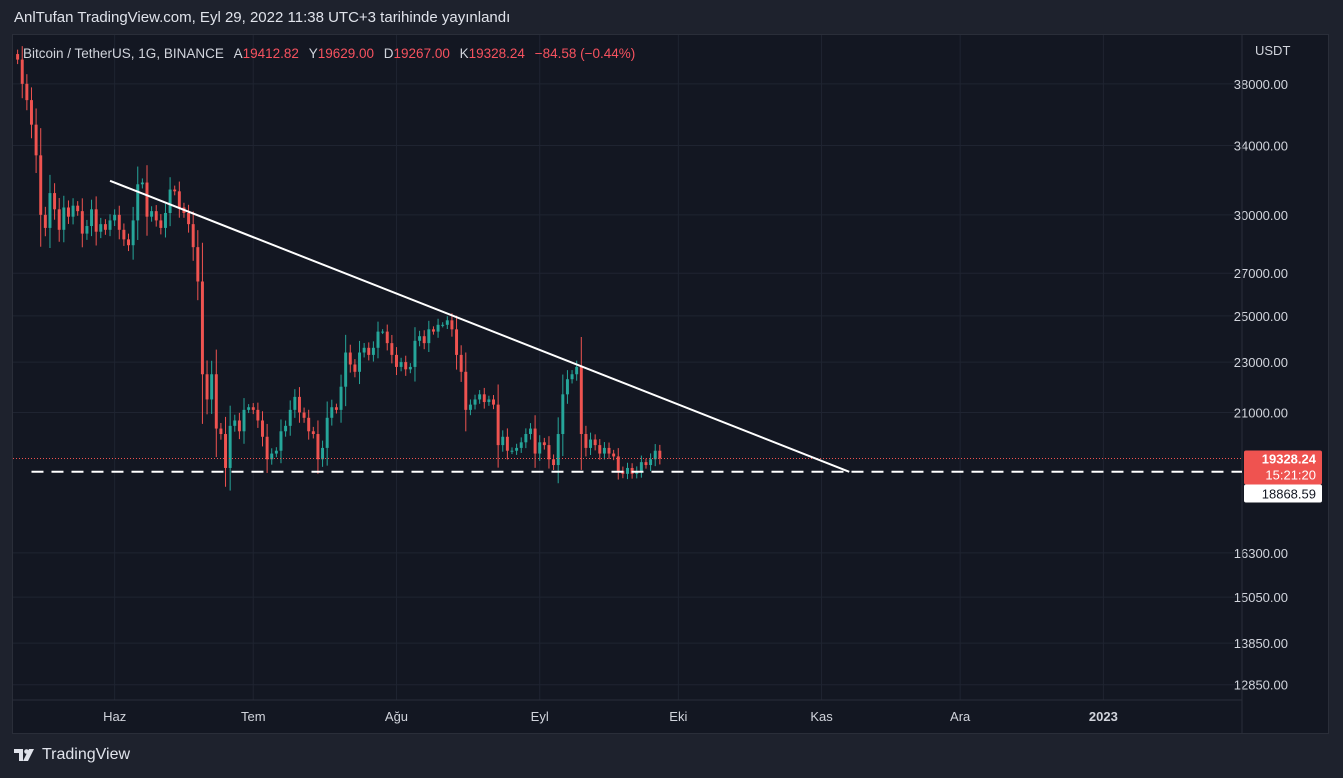  What do you see at coordinates (1261, 84) in the screenshot?
I see `y-tick-label: 38000.00` at bounding box center [1261, 84].